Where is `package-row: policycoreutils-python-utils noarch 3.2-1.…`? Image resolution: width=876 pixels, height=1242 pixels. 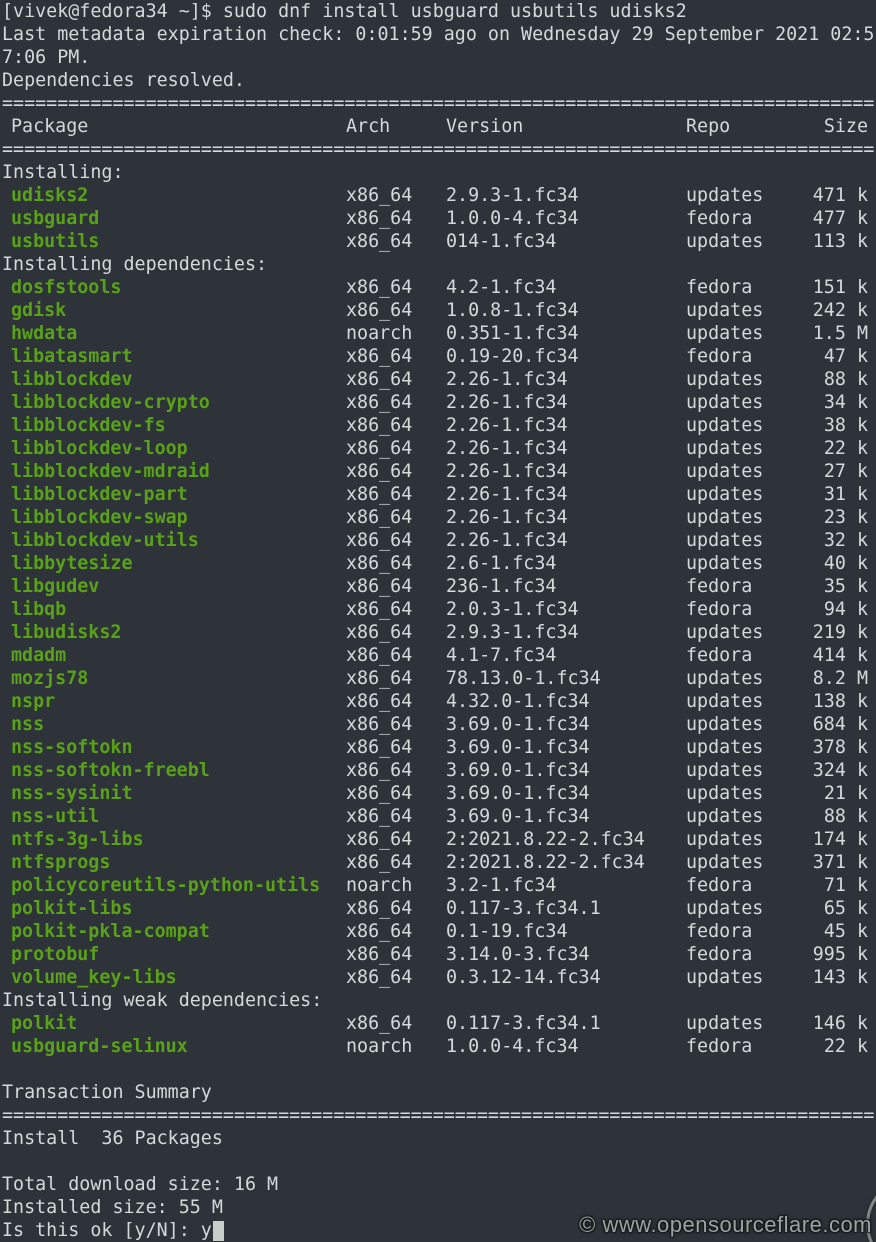
package-row: policycoreutils-python-utils noarch 3.2-1.… is located at coordinates (439, 885).